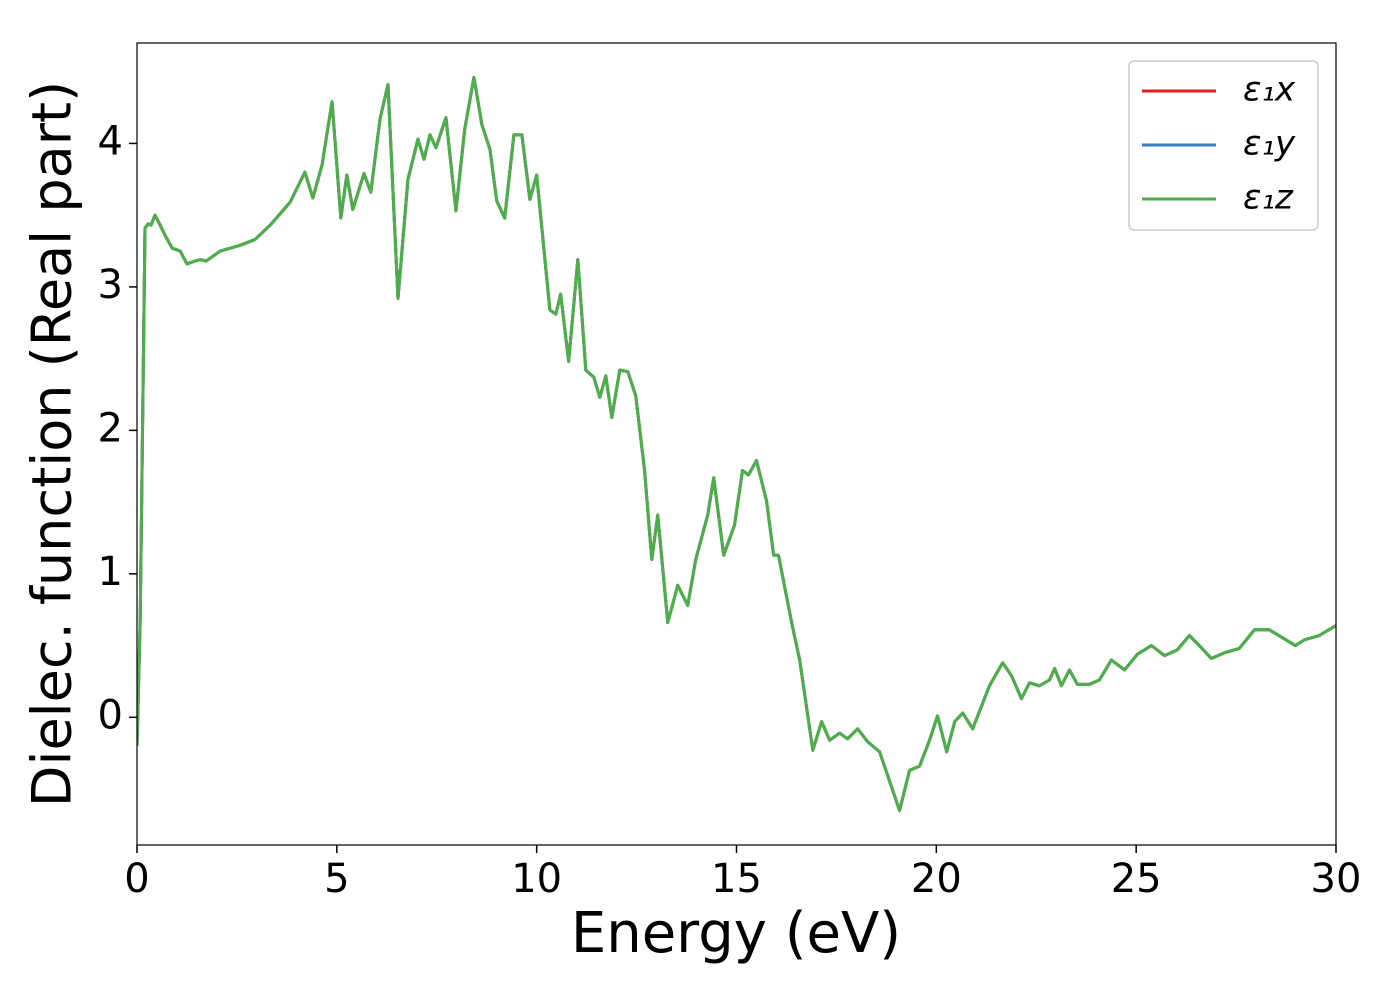  Describe the element at coordinates (110, 285) in the screenshot. I see `y-tick-label: 3` at that location.